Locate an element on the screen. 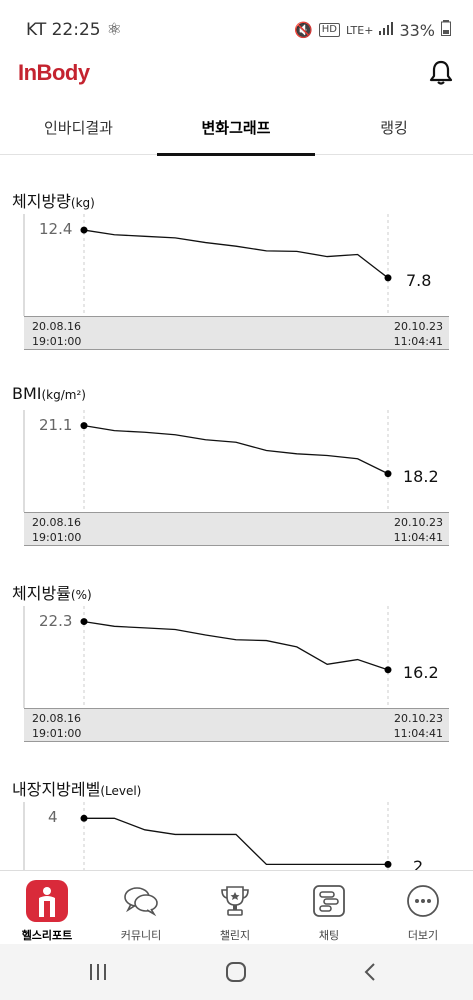 This screenshot has height=1000, width=473. chart-title: 체지방률(%) is located at coordinates (52, 592).